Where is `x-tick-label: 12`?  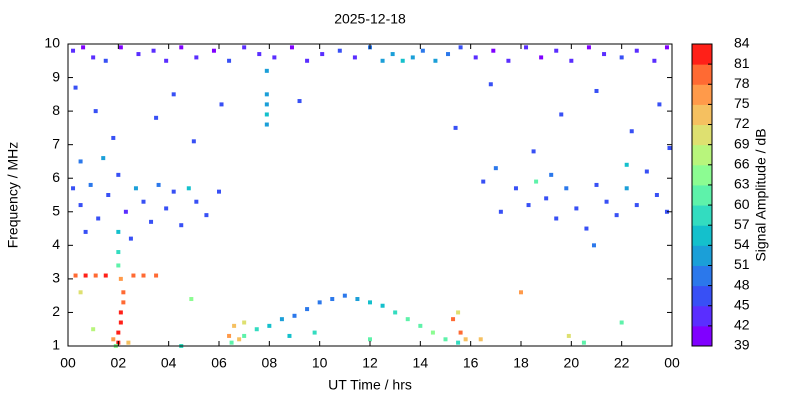
x-tick-label: 12 is located at coordinates (370, 363).